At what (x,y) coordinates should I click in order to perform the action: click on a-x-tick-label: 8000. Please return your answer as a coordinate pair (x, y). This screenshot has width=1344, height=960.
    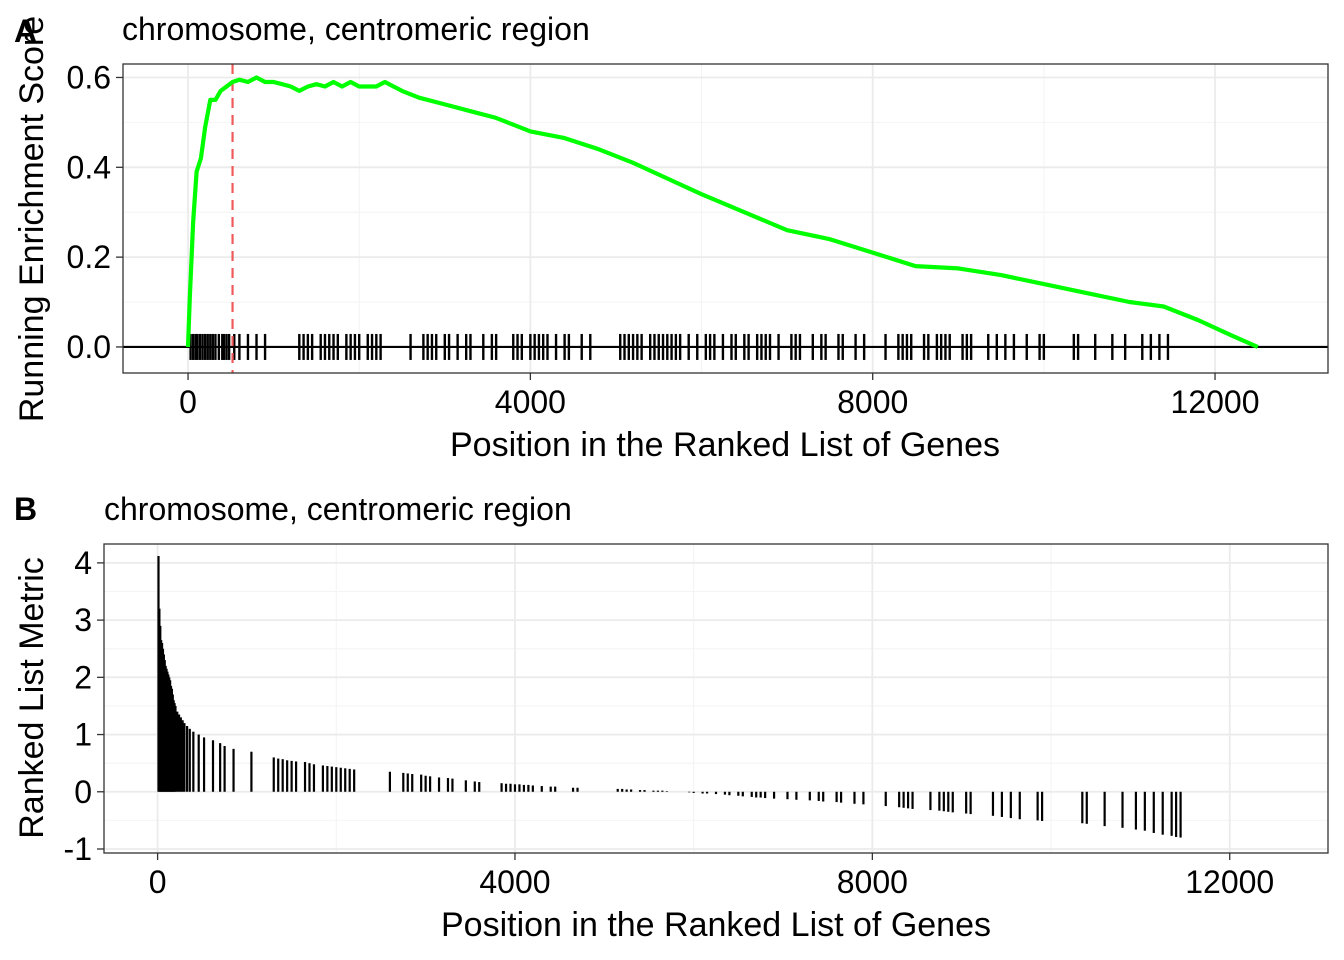
    Looking at the image, I should click on (872, 402).